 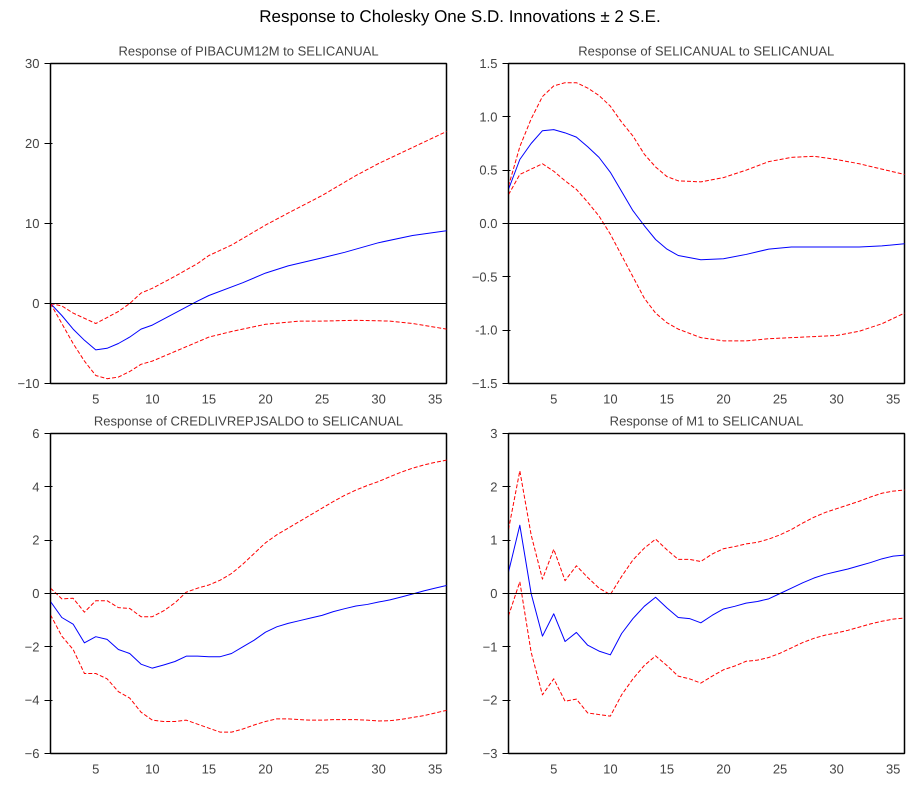 I want to click on y-tick-label: −10, so click(x=28, y=383).